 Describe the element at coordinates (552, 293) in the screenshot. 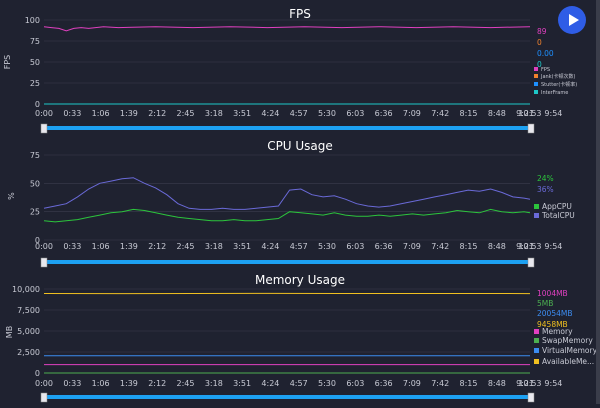

I see `legend-current-value: 1004MB` at that location.